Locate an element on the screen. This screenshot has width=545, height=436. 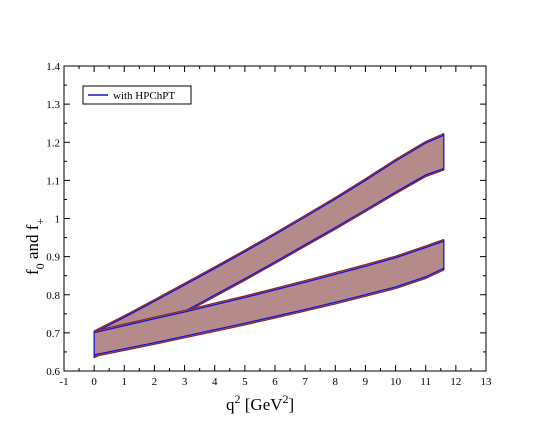
x-tick-label: 8 is located at coordinates (336, 382).